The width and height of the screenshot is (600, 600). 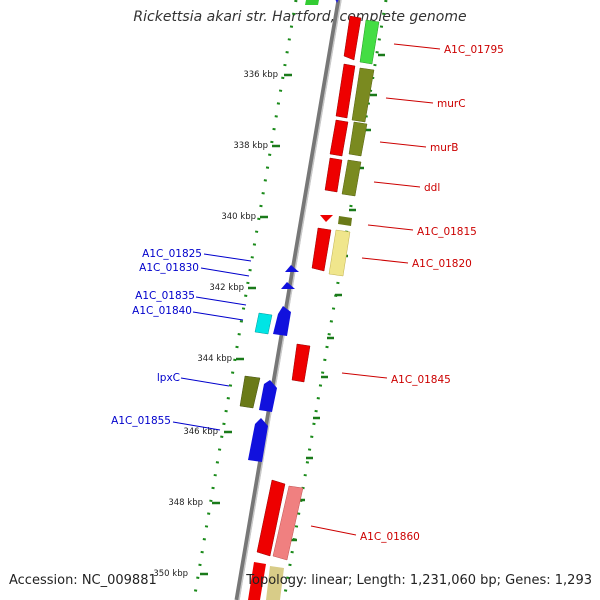 What do you see at coordinates (326, 218) in the screenshot?
I see `gene-arrow-a1c-01815-frame` at bounding box center [326, 218].